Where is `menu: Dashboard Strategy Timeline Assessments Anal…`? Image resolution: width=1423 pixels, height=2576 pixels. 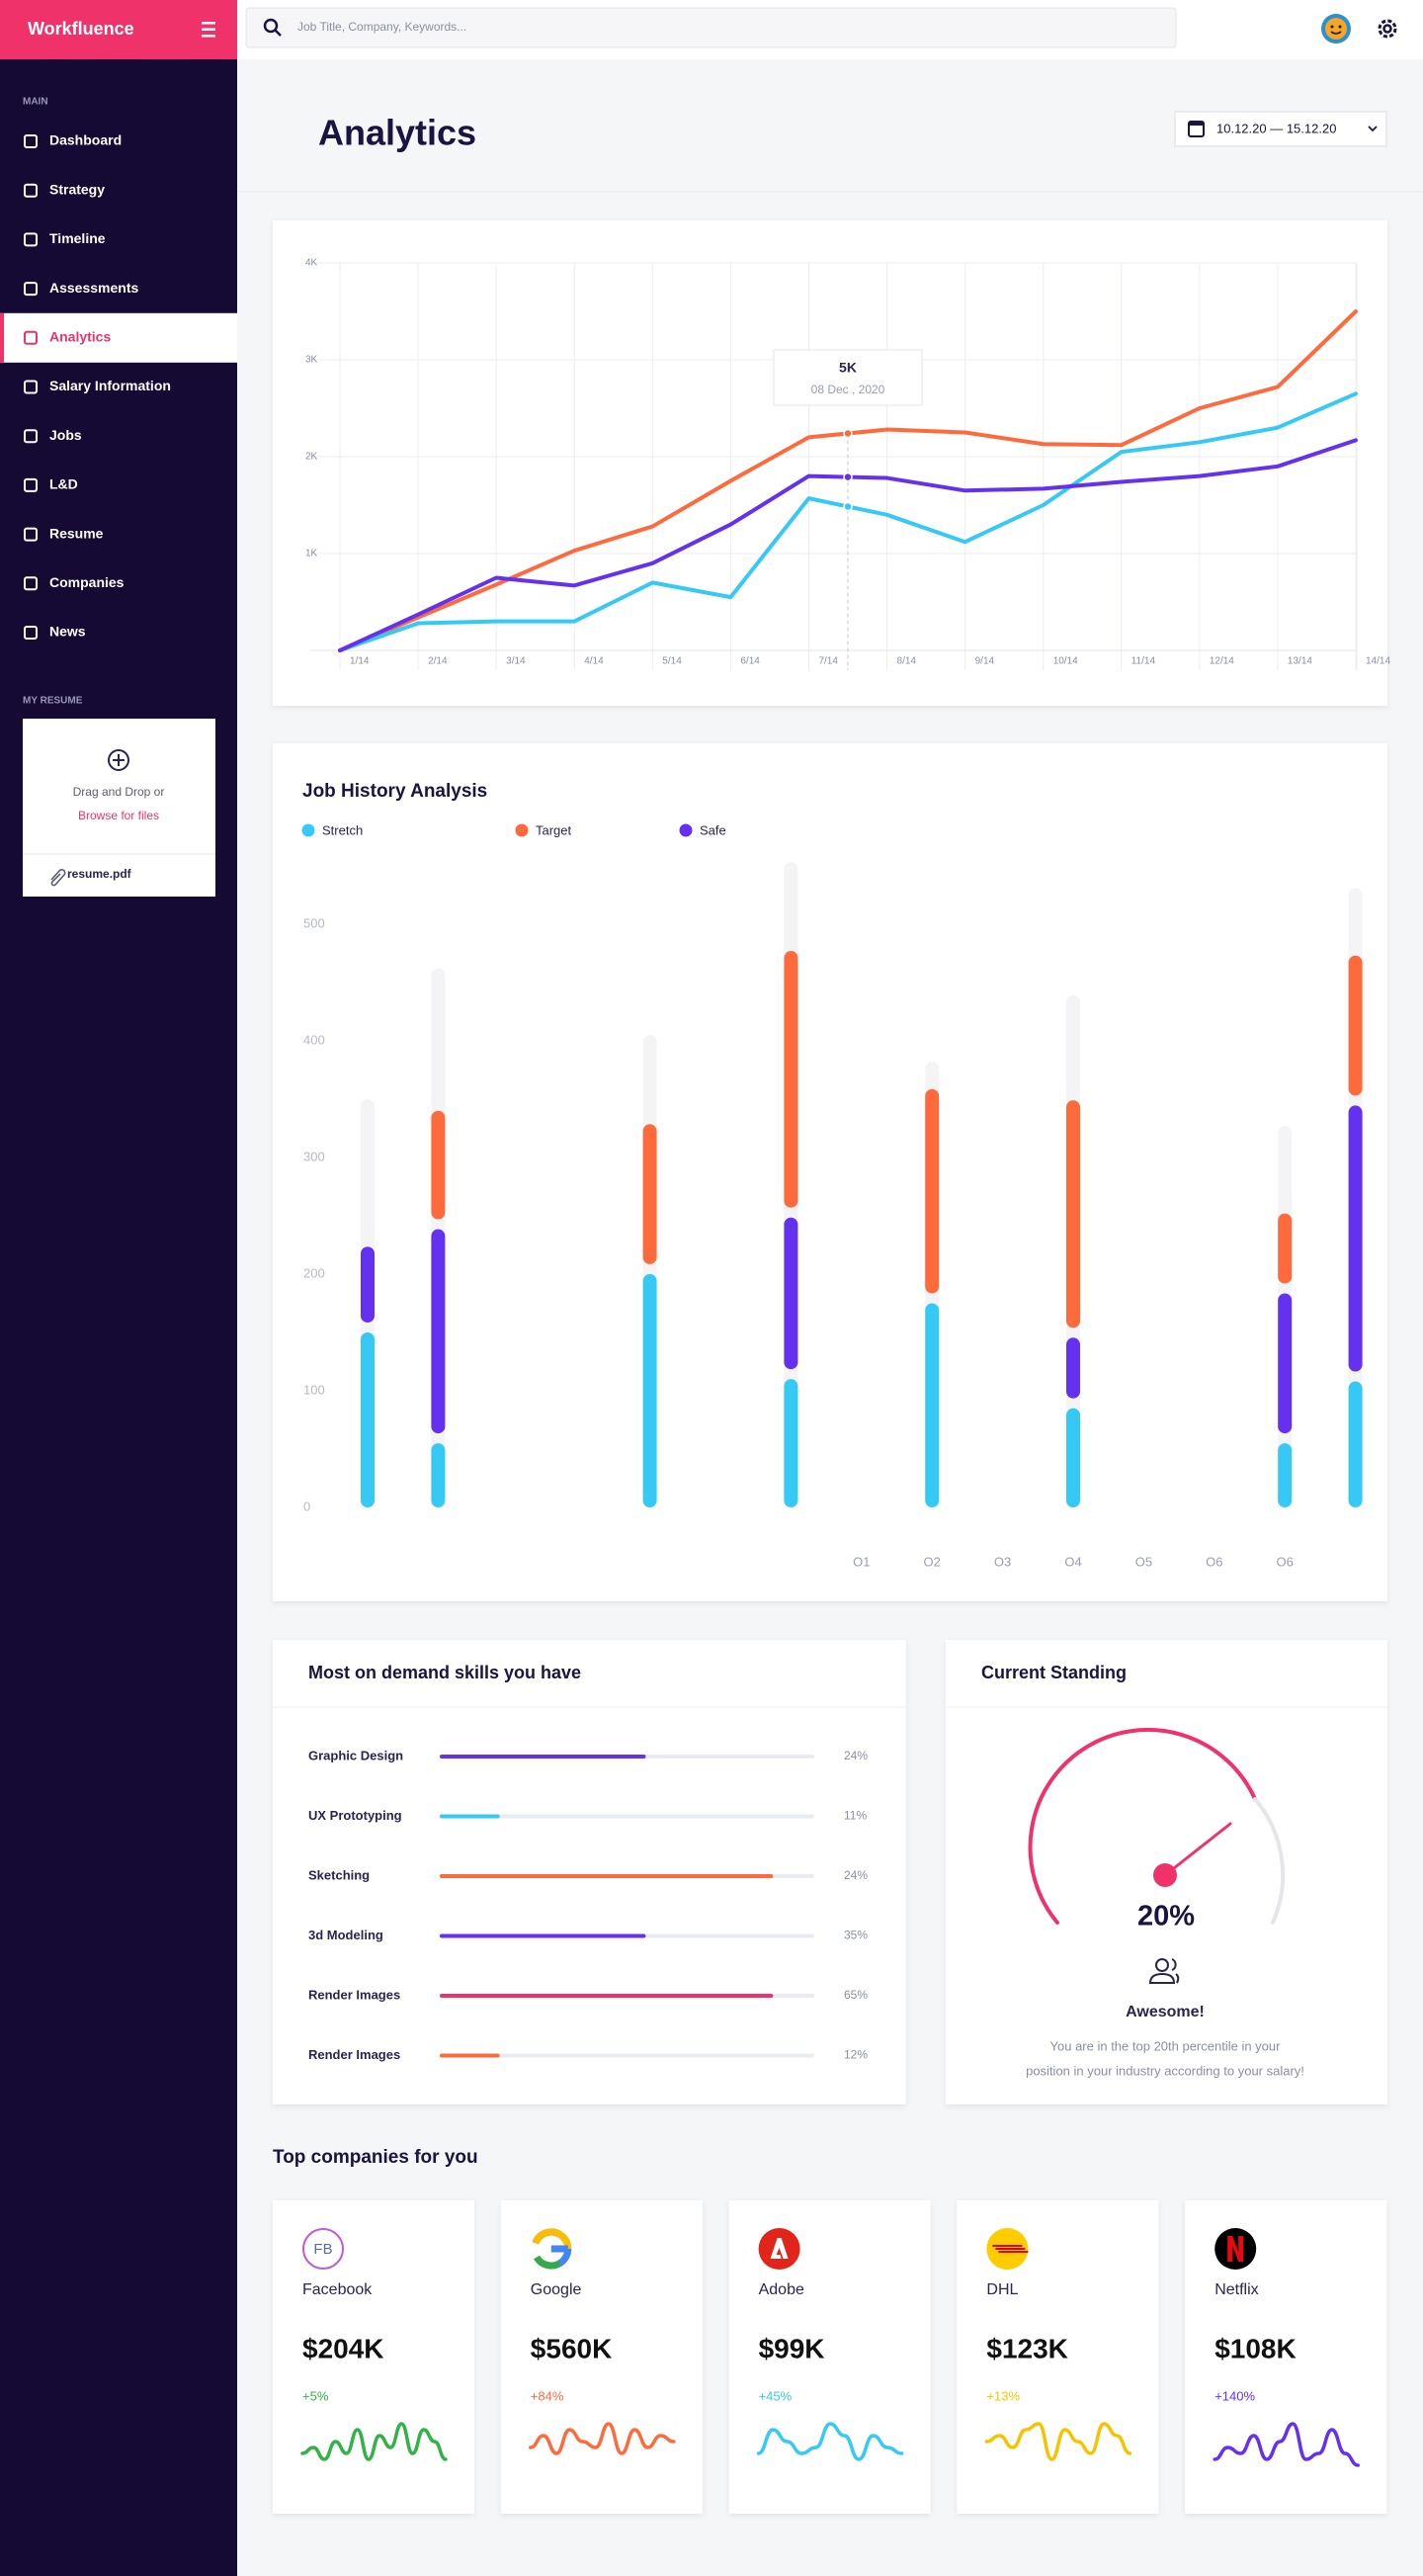
menu: Dashboard Strategy Timeline Assessments Anal… is located at coordinates (118, 386).